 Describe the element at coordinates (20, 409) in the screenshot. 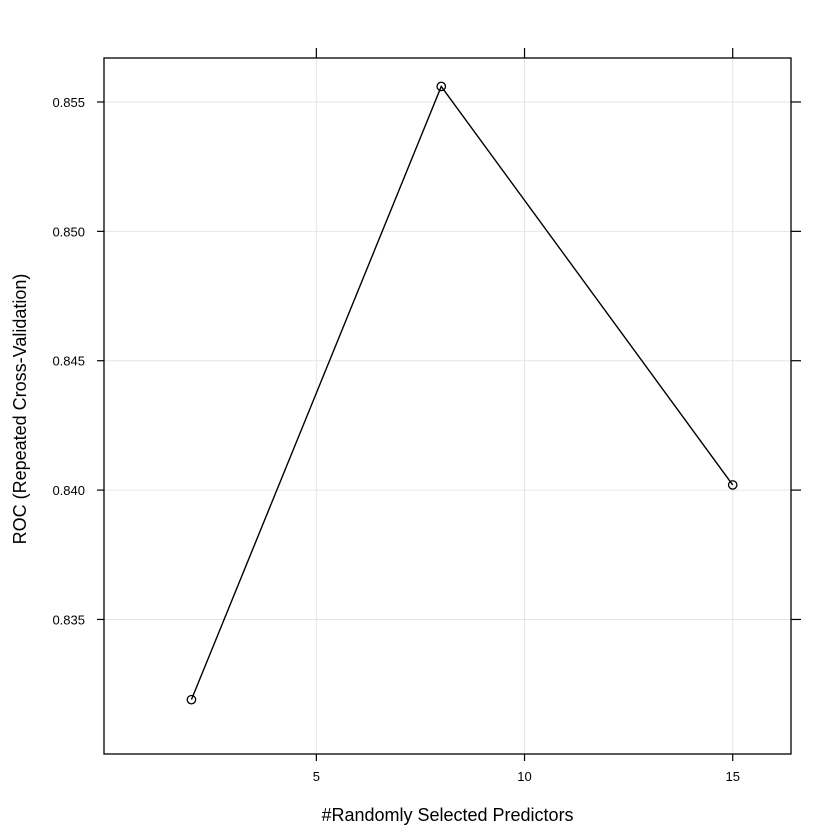

I see `y-axis-title: ROC (Repeated Cross-Validation)` at that location.